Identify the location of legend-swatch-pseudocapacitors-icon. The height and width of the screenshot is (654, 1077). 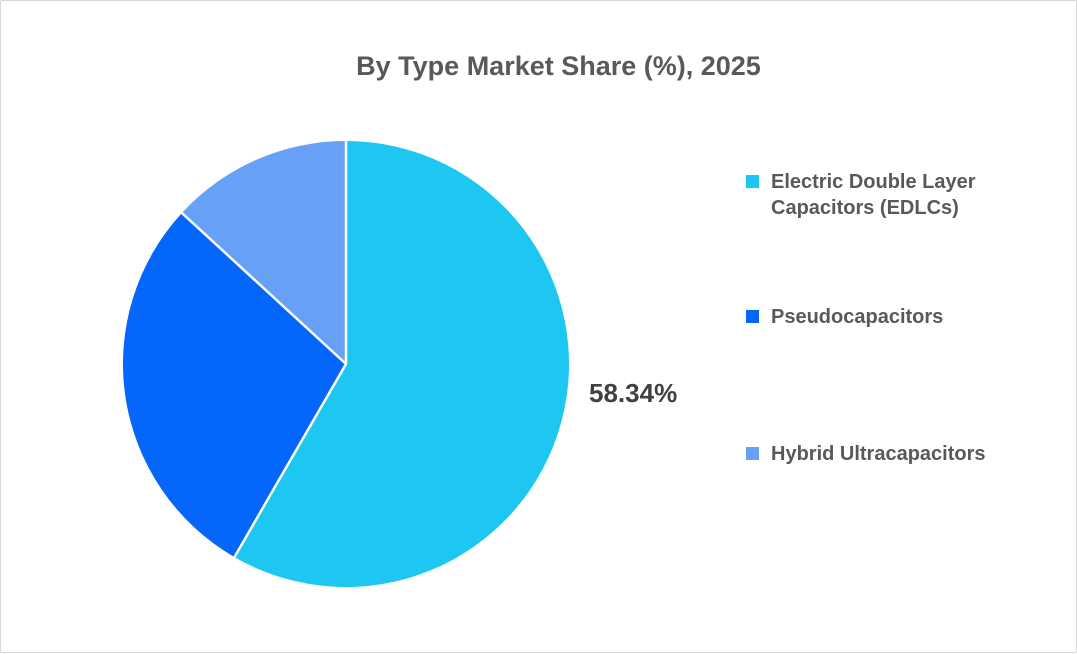
(752, 316).